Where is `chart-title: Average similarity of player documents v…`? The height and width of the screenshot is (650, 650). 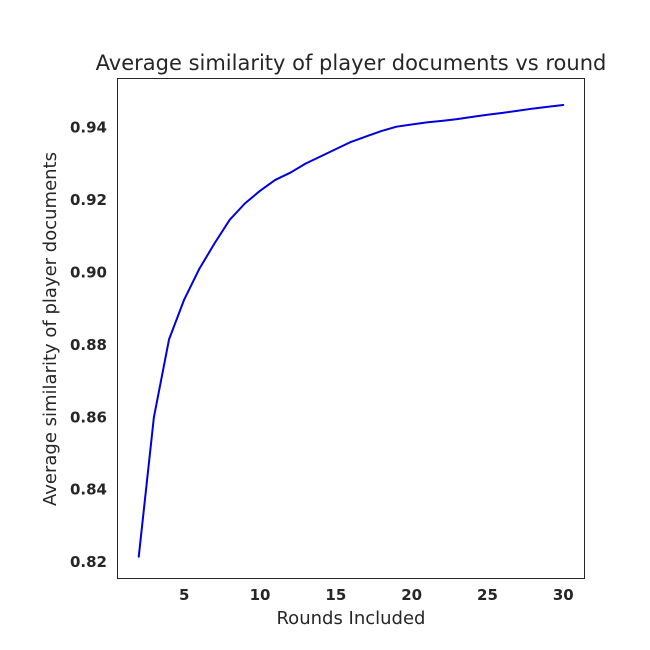
chart-title: Average similarity of player documents v… is located at coordinates (351, 63).